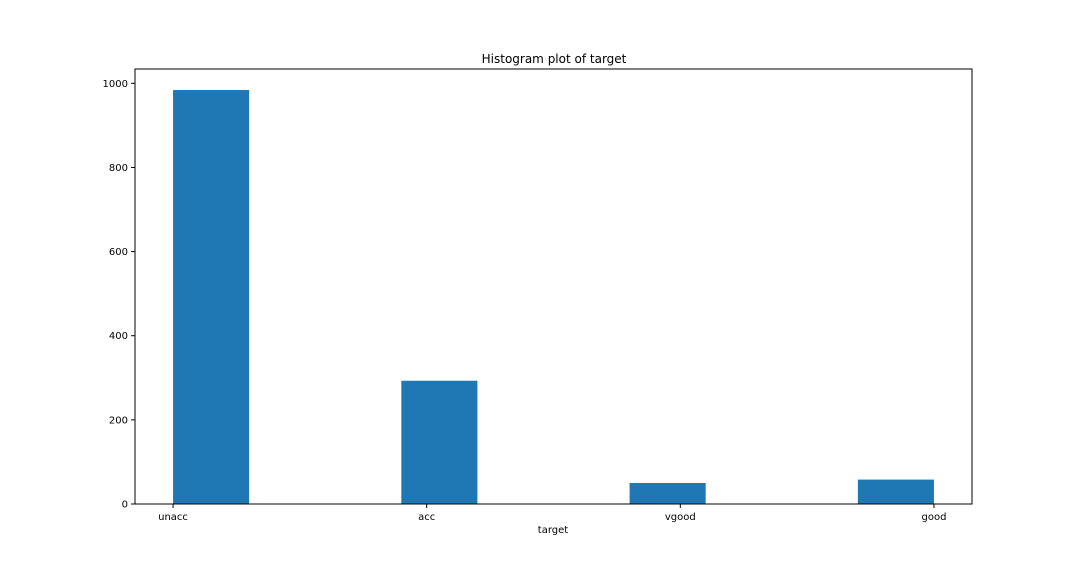  What do you see at coordinates (118, 168) in the screenshot?
I see `y-tick-label: 800` at bounding box center [118, 168].